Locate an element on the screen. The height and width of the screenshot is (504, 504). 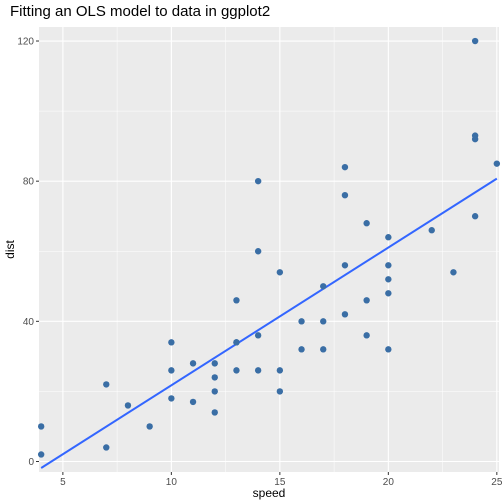
x-axis-label: speed is located at coordinates (269, 493).